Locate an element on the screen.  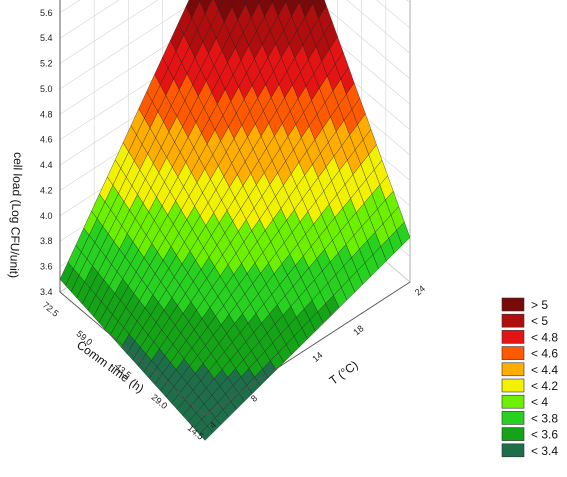
legend-label: < 5 is located at coordinates (539, 321).